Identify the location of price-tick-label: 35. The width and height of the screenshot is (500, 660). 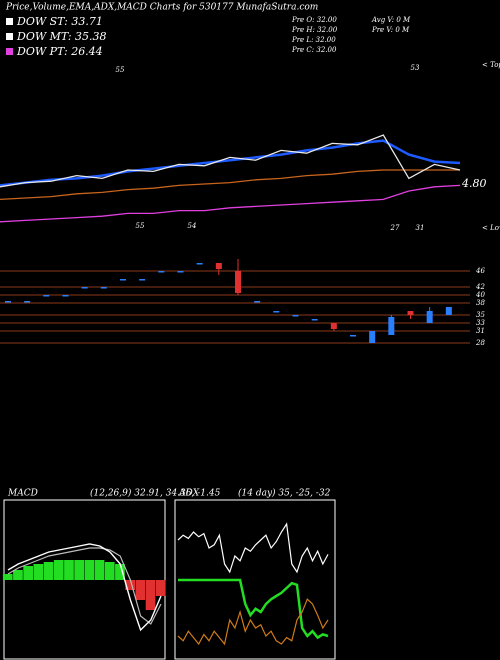
(480, 315).